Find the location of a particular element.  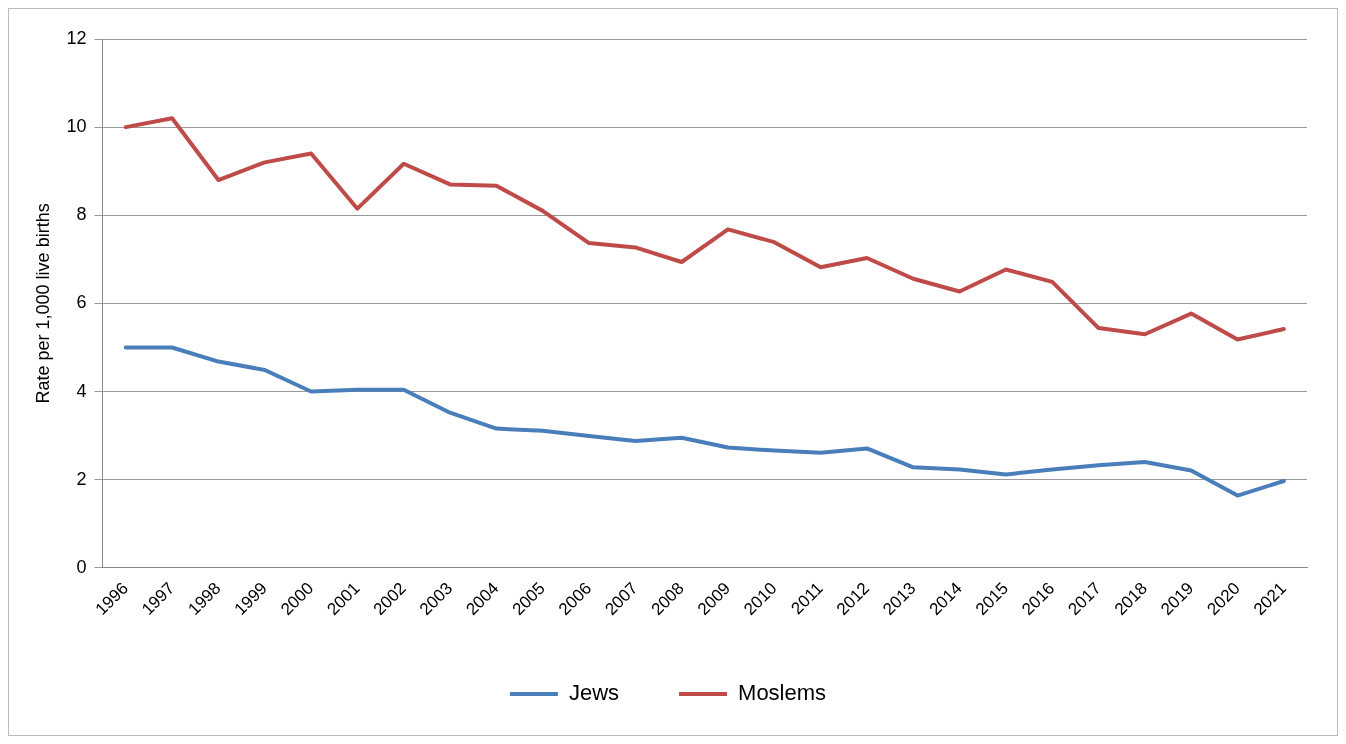

y-tick-label: 0 is located at coordinates (81, 566).